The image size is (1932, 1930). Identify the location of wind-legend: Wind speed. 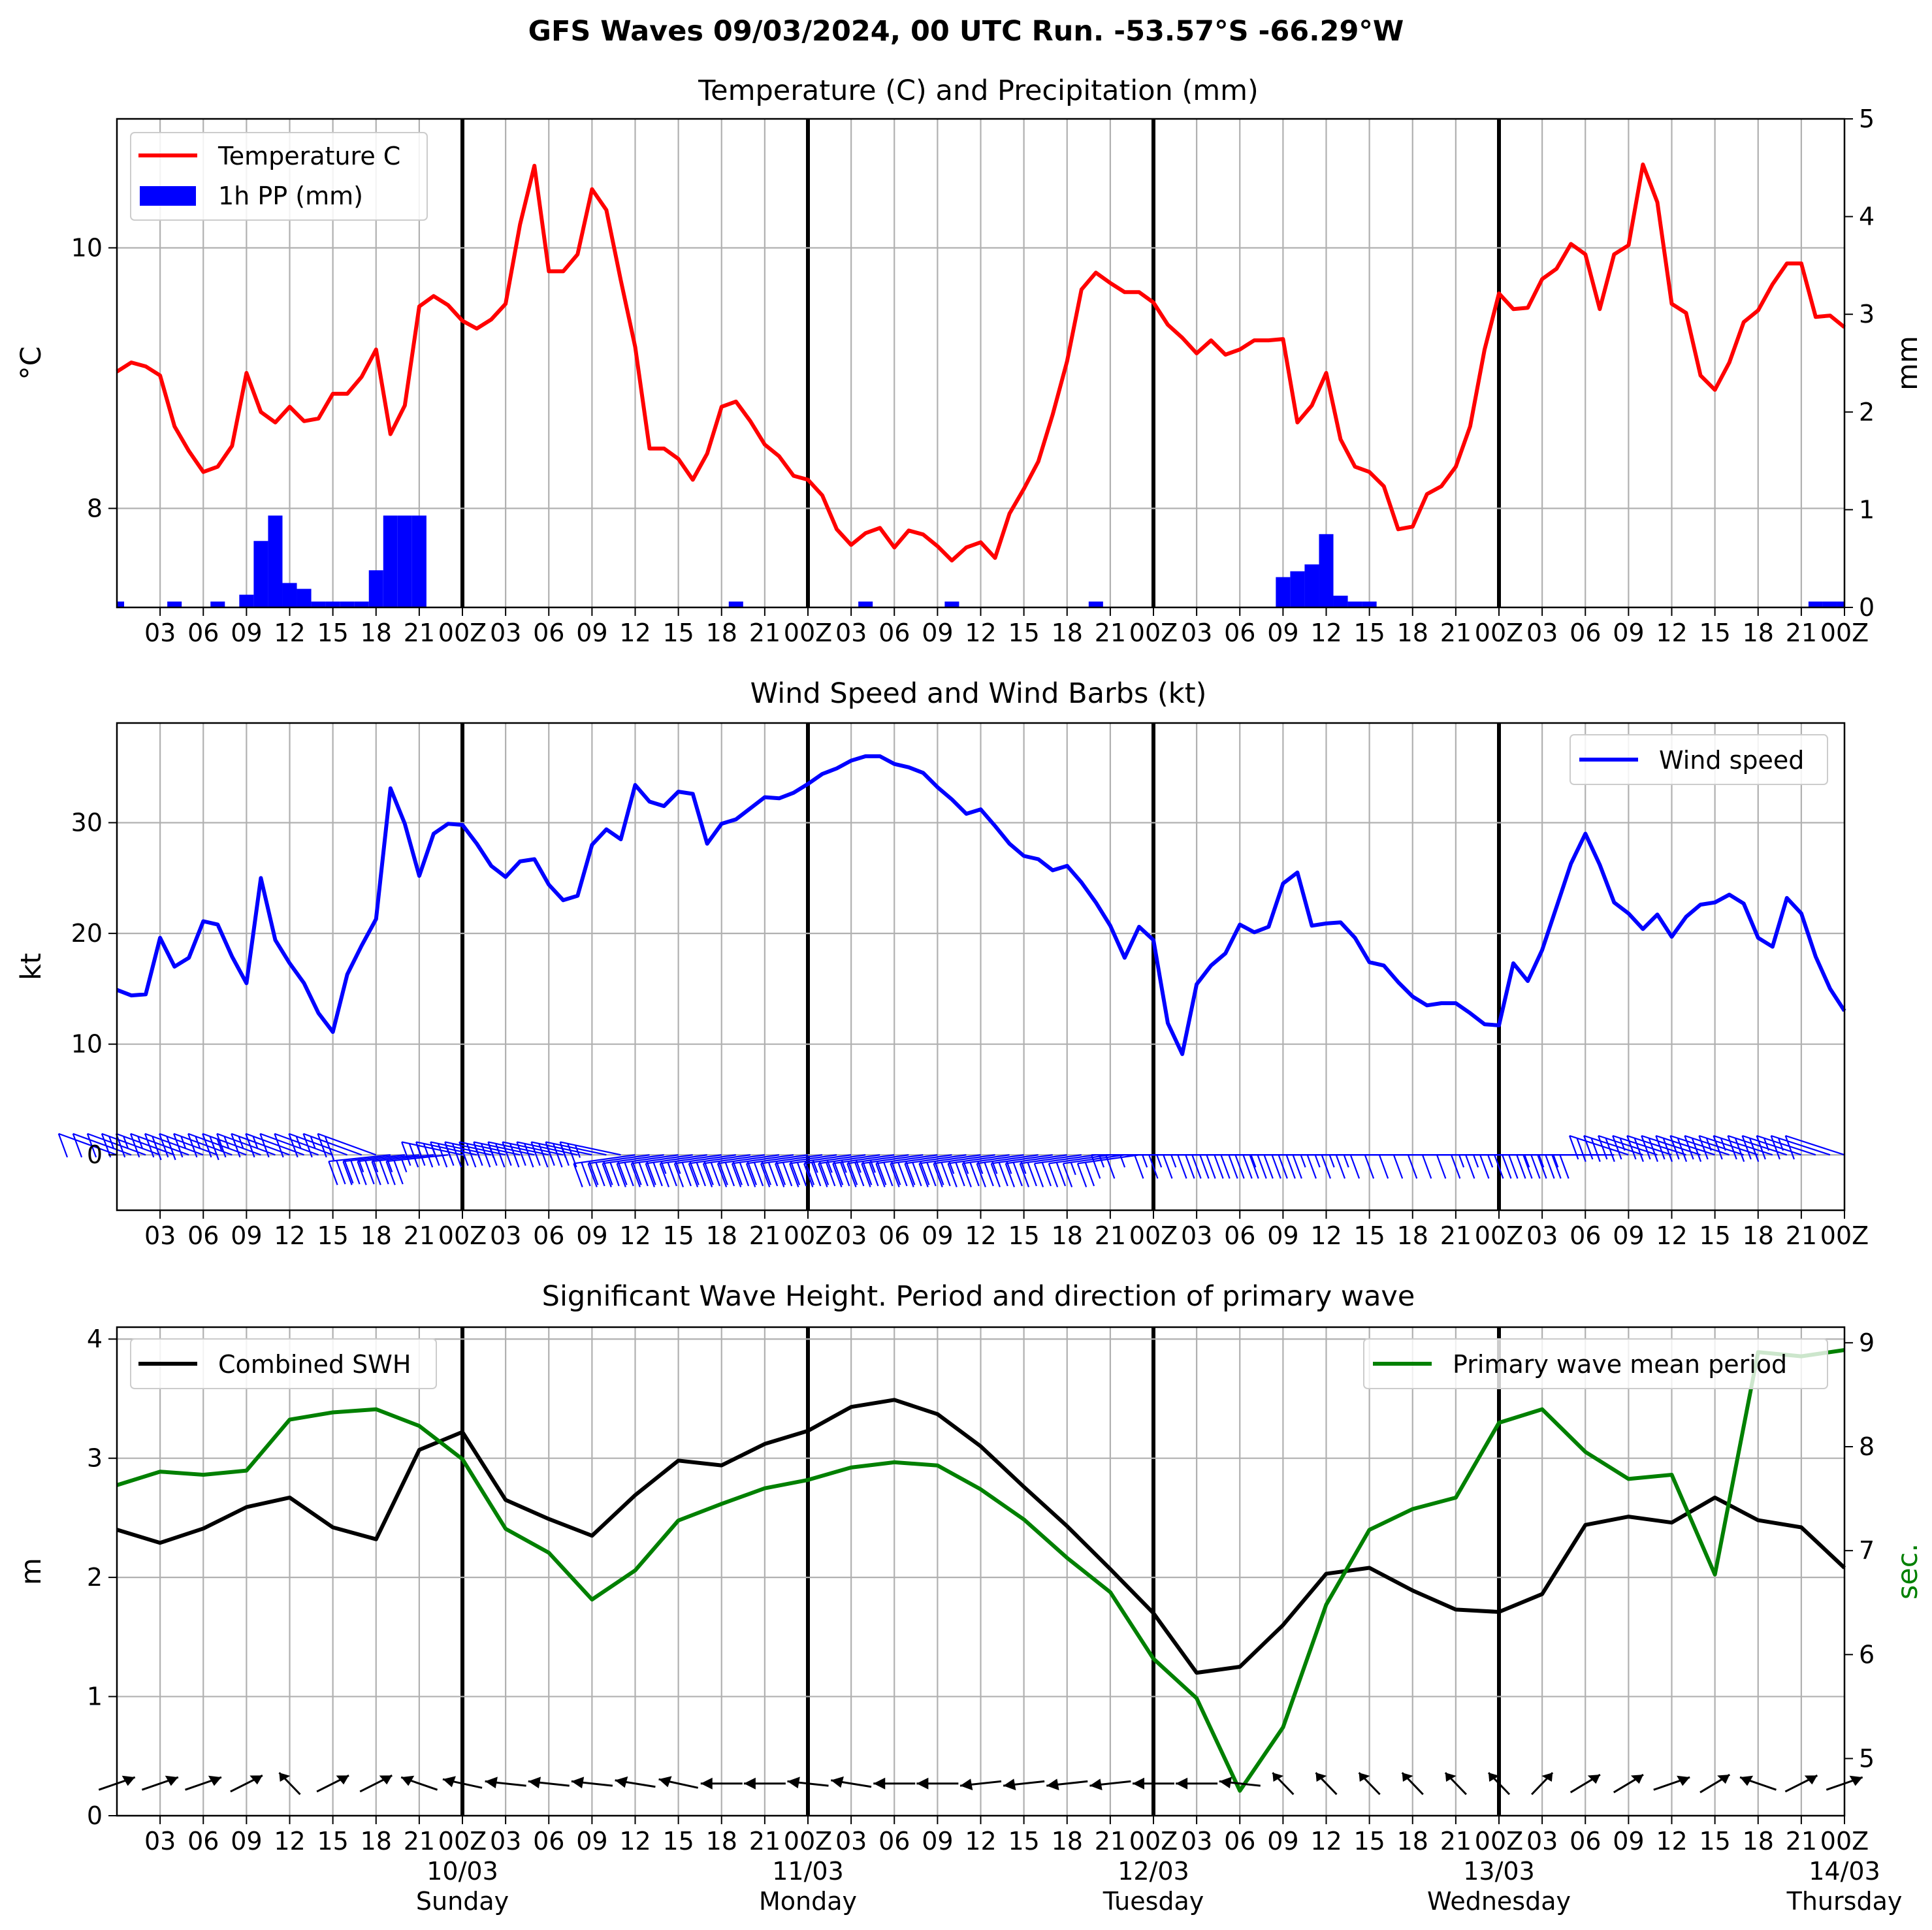
(1699, 759).